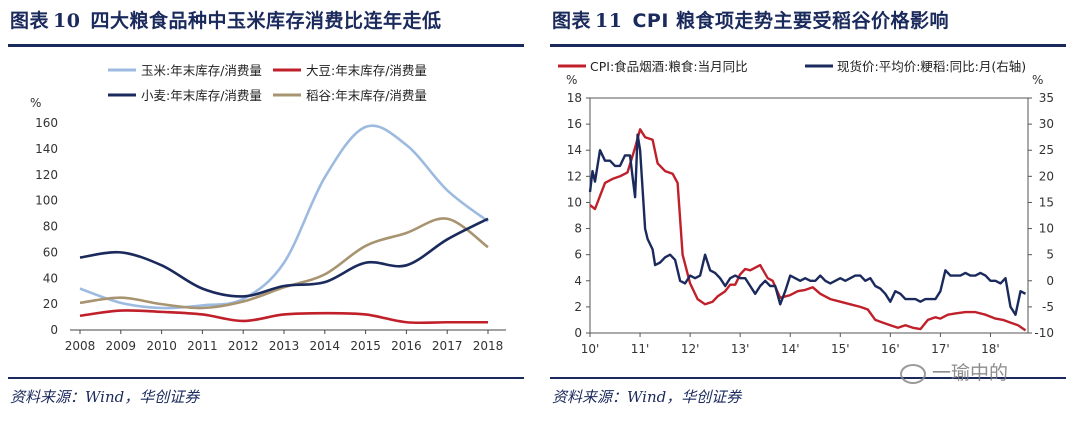 This screenshot has width=1080, height=421. I want to click on left-y-tick-label: 80, so click(50, 227).